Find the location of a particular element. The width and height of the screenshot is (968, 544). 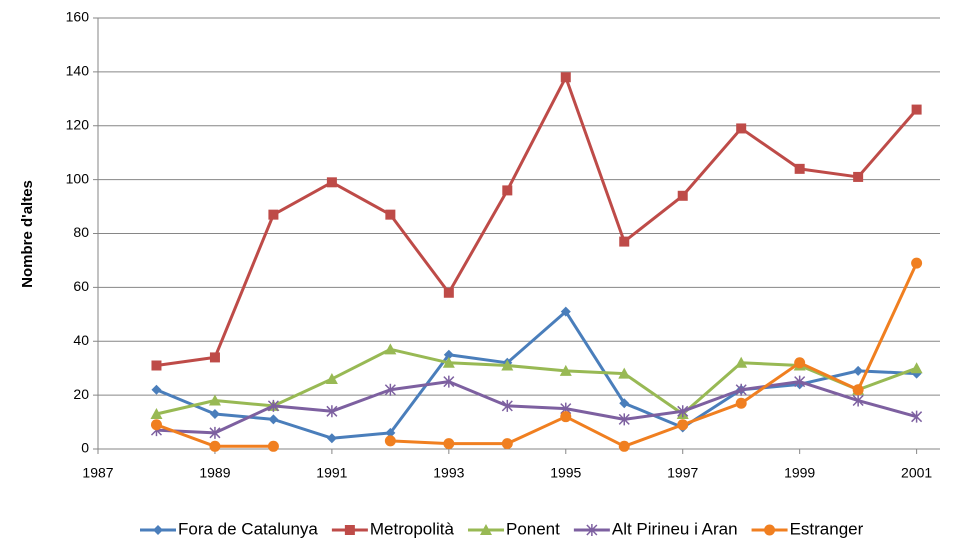

y-tick-label: 0 is located at coordinates (85, 448).